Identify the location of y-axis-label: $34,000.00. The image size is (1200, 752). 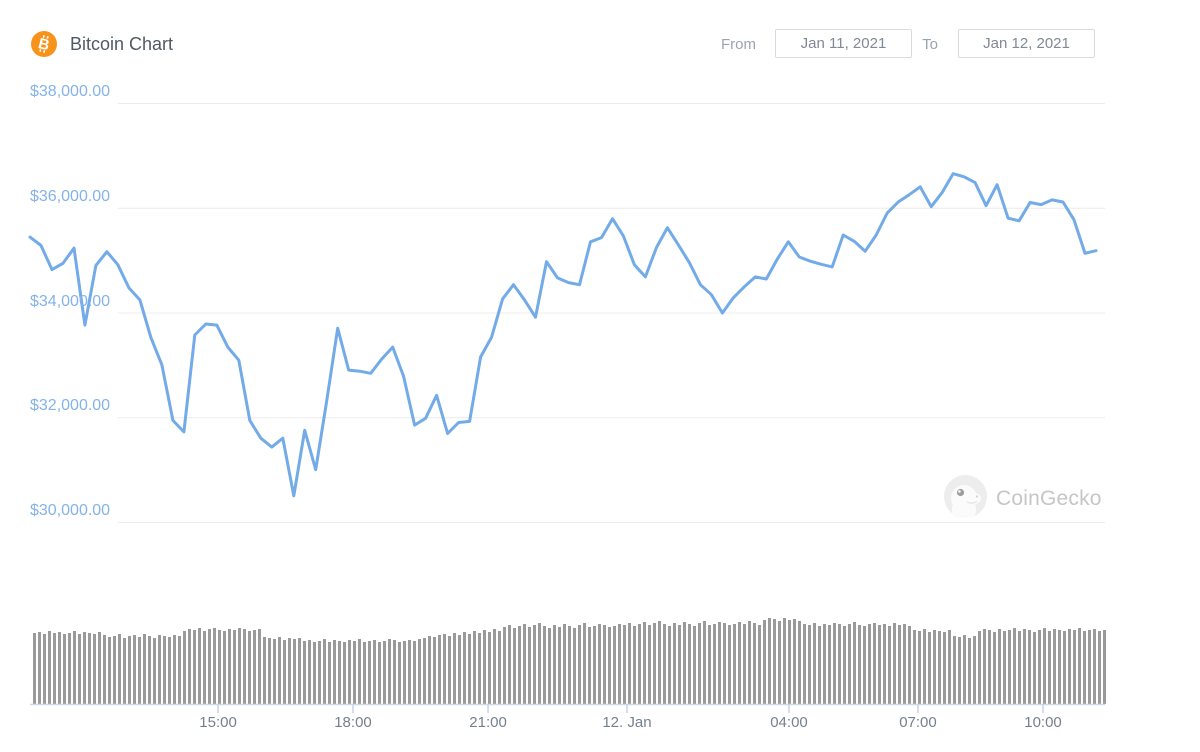
(70, 301).